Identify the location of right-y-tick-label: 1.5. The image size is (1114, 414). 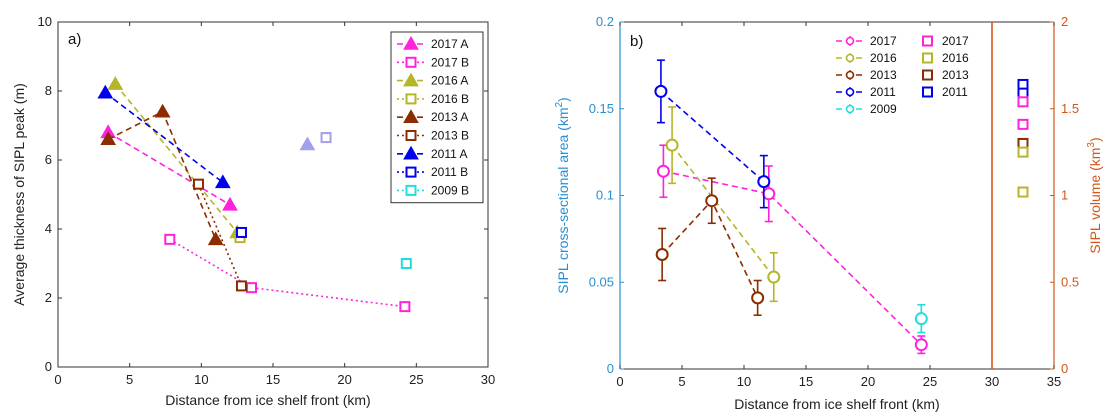
(1070, 108).